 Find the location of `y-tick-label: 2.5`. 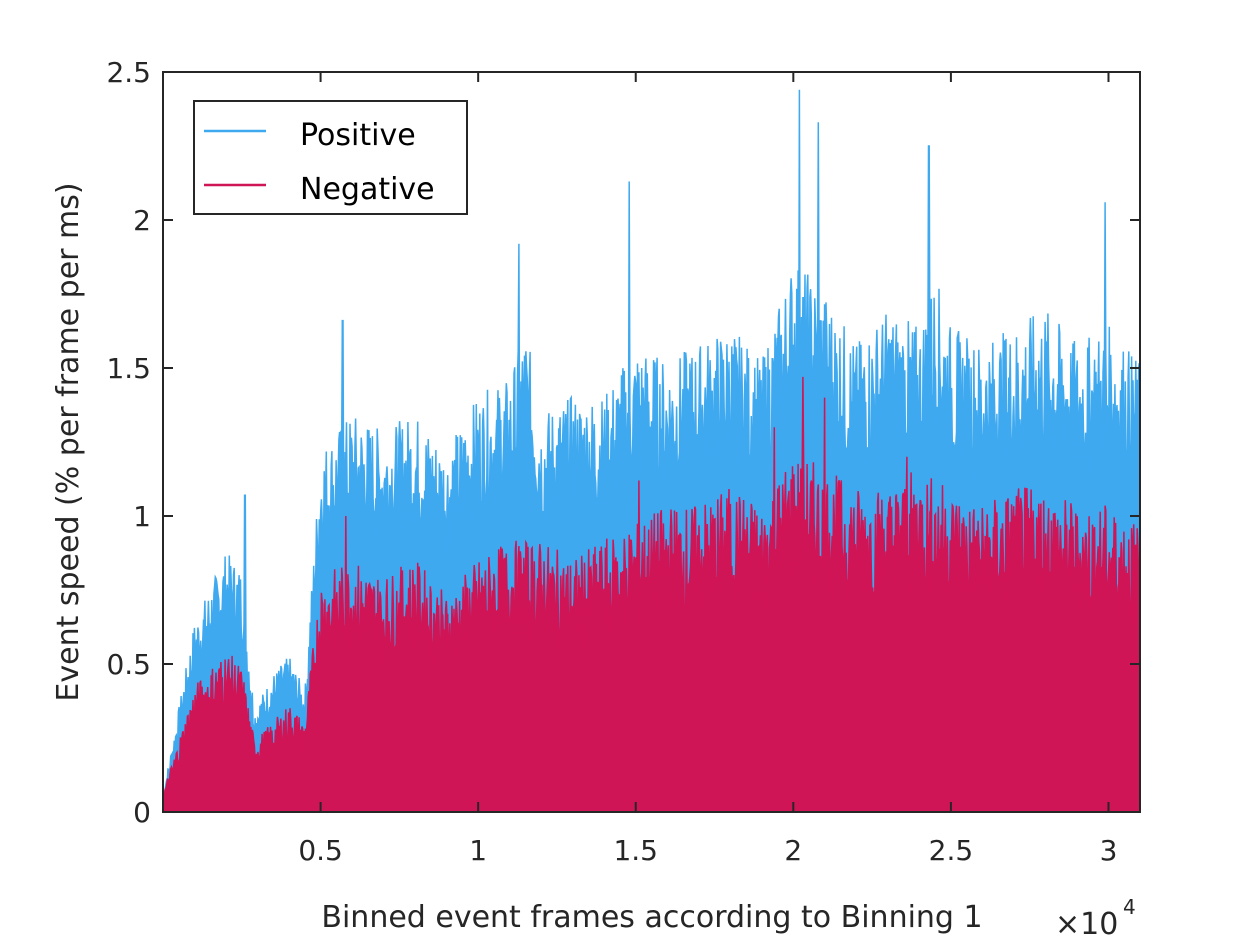

y-tick-label: 2.5 is located at coordinates (128, 72).